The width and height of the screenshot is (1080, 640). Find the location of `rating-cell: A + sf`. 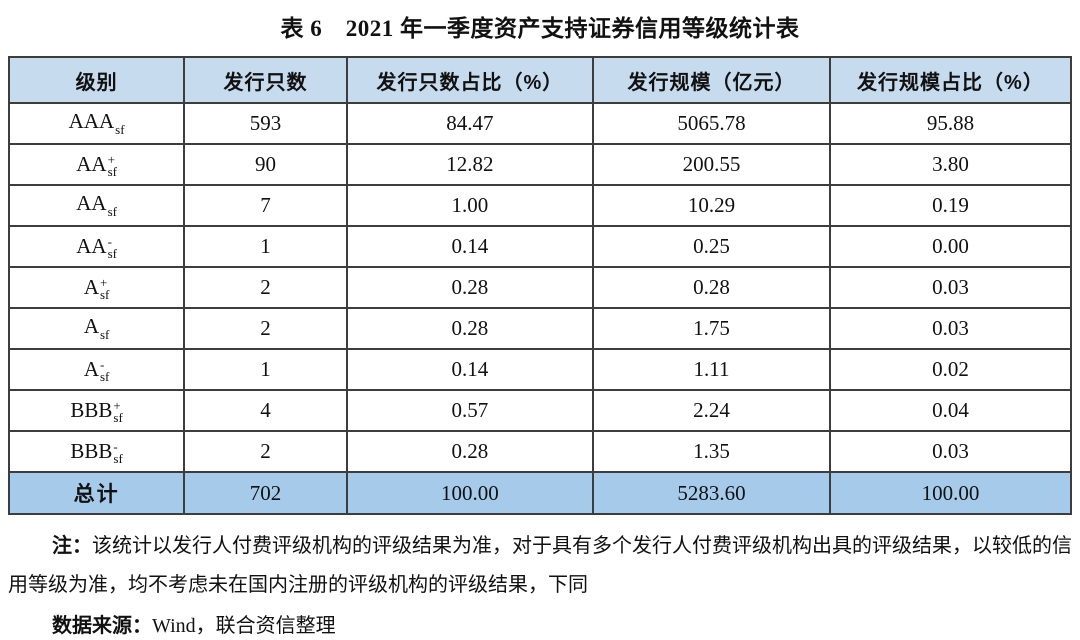

rating-cell: A + sf is located at coordinates (96, 287).